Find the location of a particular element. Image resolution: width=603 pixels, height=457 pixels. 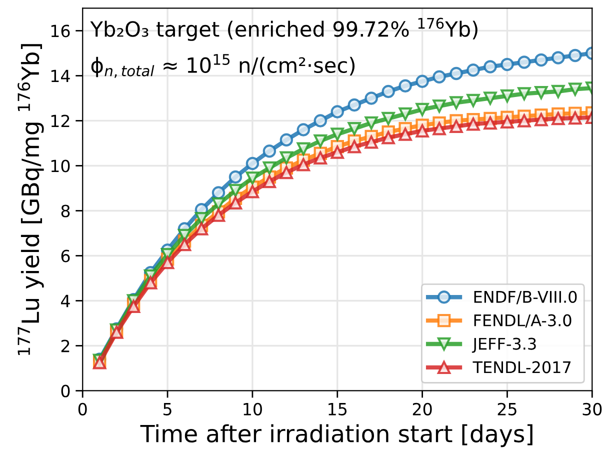

legend-label: ENDF/B-VIII.0 is located at coordinates (525, 297).